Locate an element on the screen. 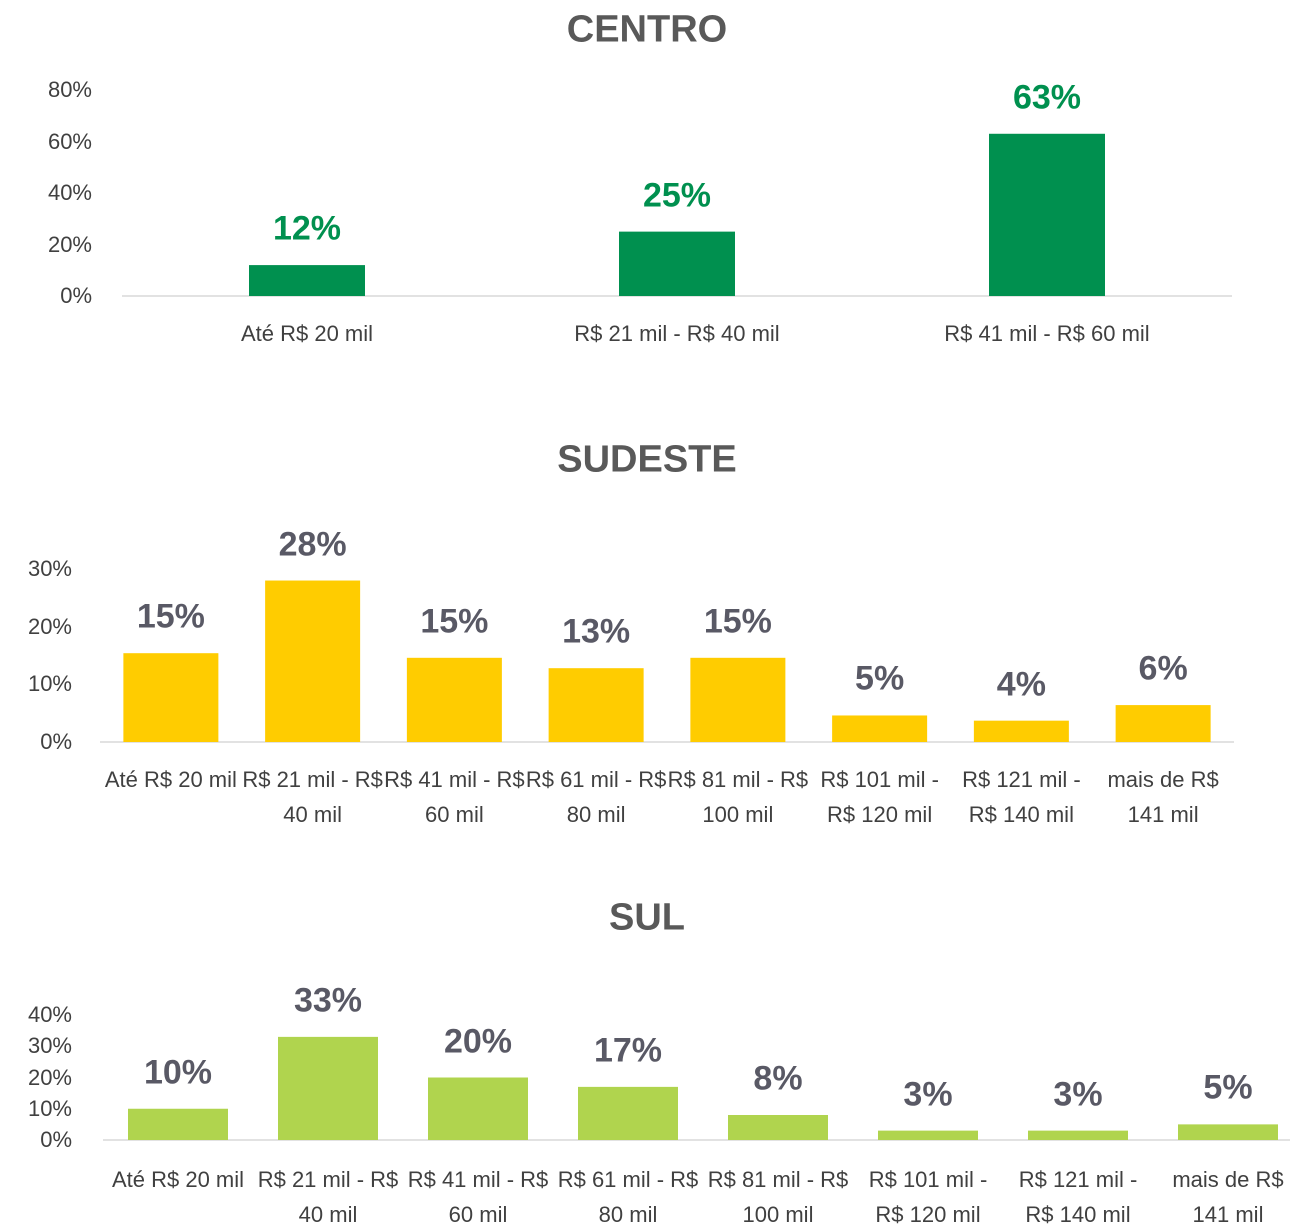  data-label: 28% is located at coordinates (312, 544).